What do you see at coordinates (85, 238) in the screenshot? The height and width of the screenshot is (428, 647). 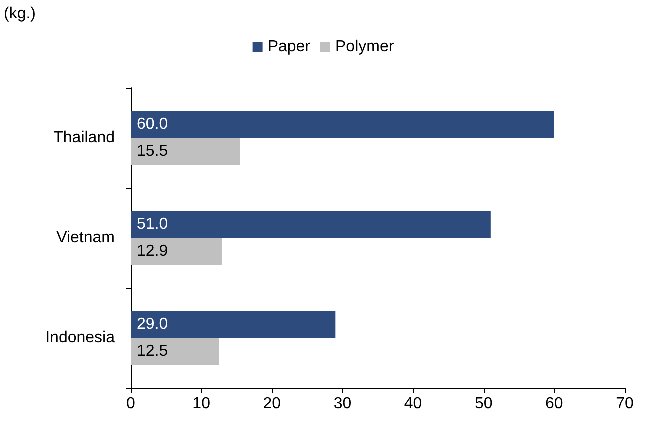 I see `y-tick-label: Vietnam` at bounding box center [85, 238].